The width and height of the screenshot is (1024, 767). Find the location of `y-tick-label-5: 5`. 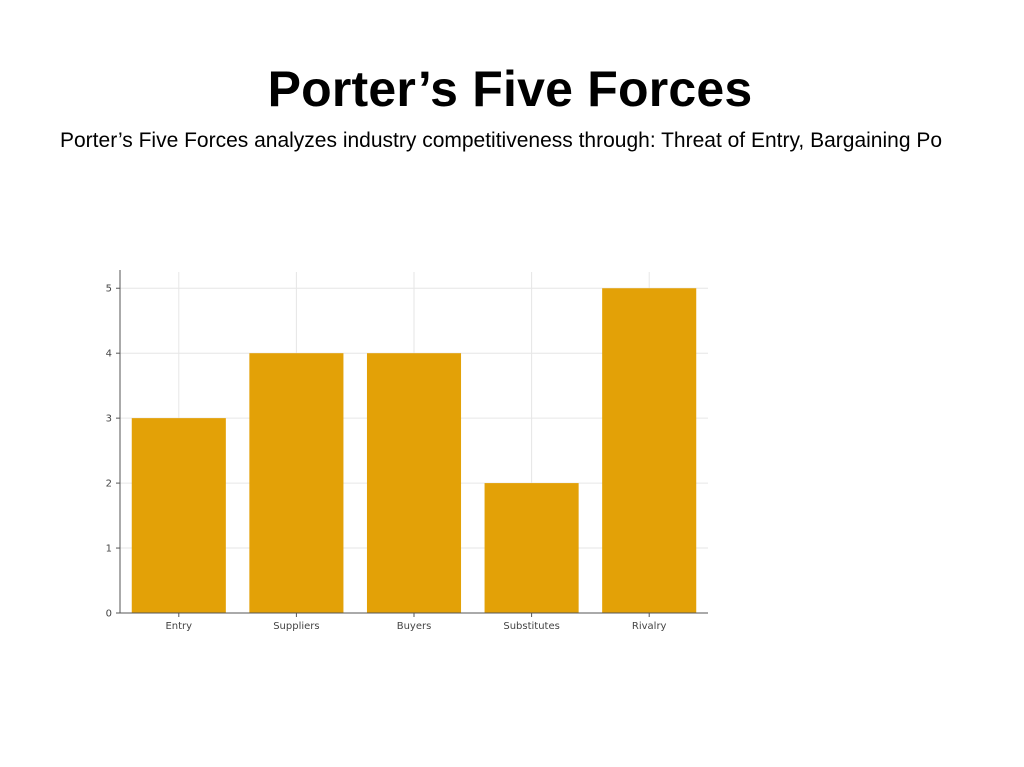

y-tick-label-5: 5 is located at coordinates (109, 289).